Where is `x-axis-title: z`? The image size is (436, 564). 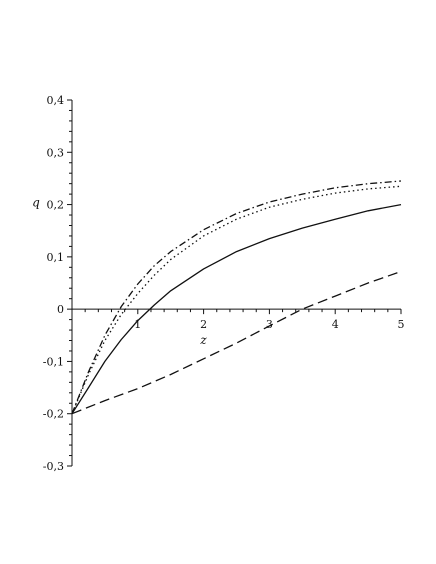
x-axis-title: z is located at coordinates (203, 340).